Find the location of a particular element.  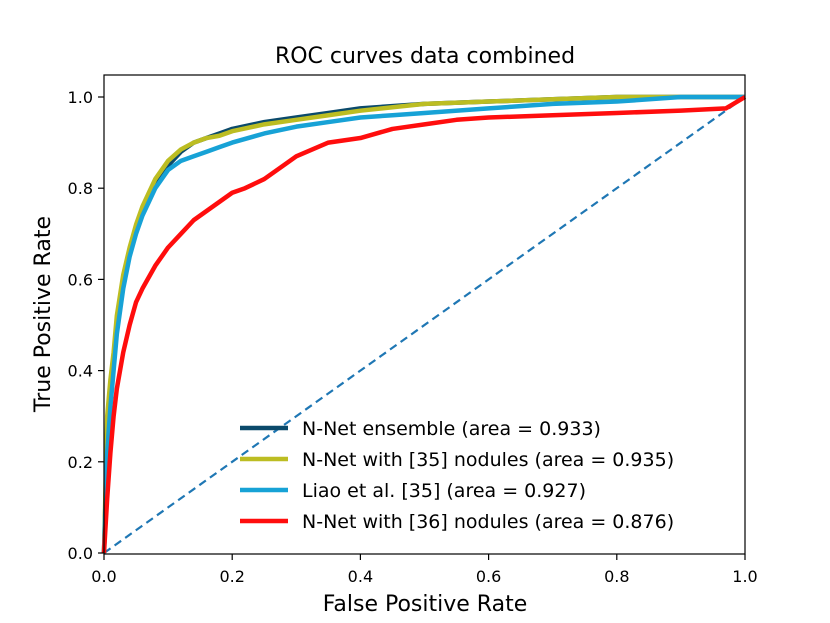

x-axis-ticks: 0.0 0.2 0.4 0.6 0.8 1.0 is located at coordinates (424, 570).